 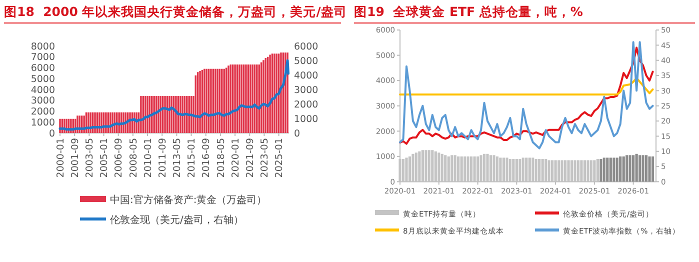 What do you see at coordinates (51, 134) in the screenshot?
I see `y-tick-label: 0` at bounding box center [51, 134].